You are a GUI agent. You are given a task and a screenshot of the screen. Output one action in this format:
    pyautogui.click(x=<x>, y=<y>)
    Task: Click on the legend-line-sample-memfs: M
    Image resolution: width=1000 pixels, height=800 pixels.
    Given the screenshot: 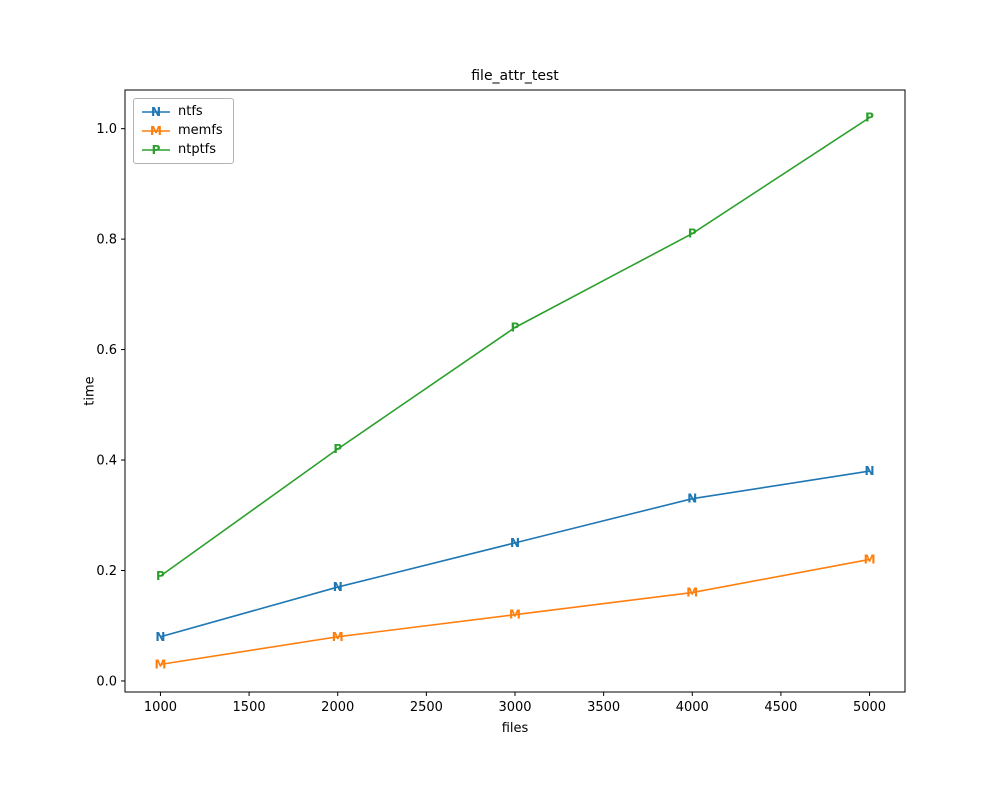 What is the action you would take?
    pyautogui.click(x=156, y=131)
    